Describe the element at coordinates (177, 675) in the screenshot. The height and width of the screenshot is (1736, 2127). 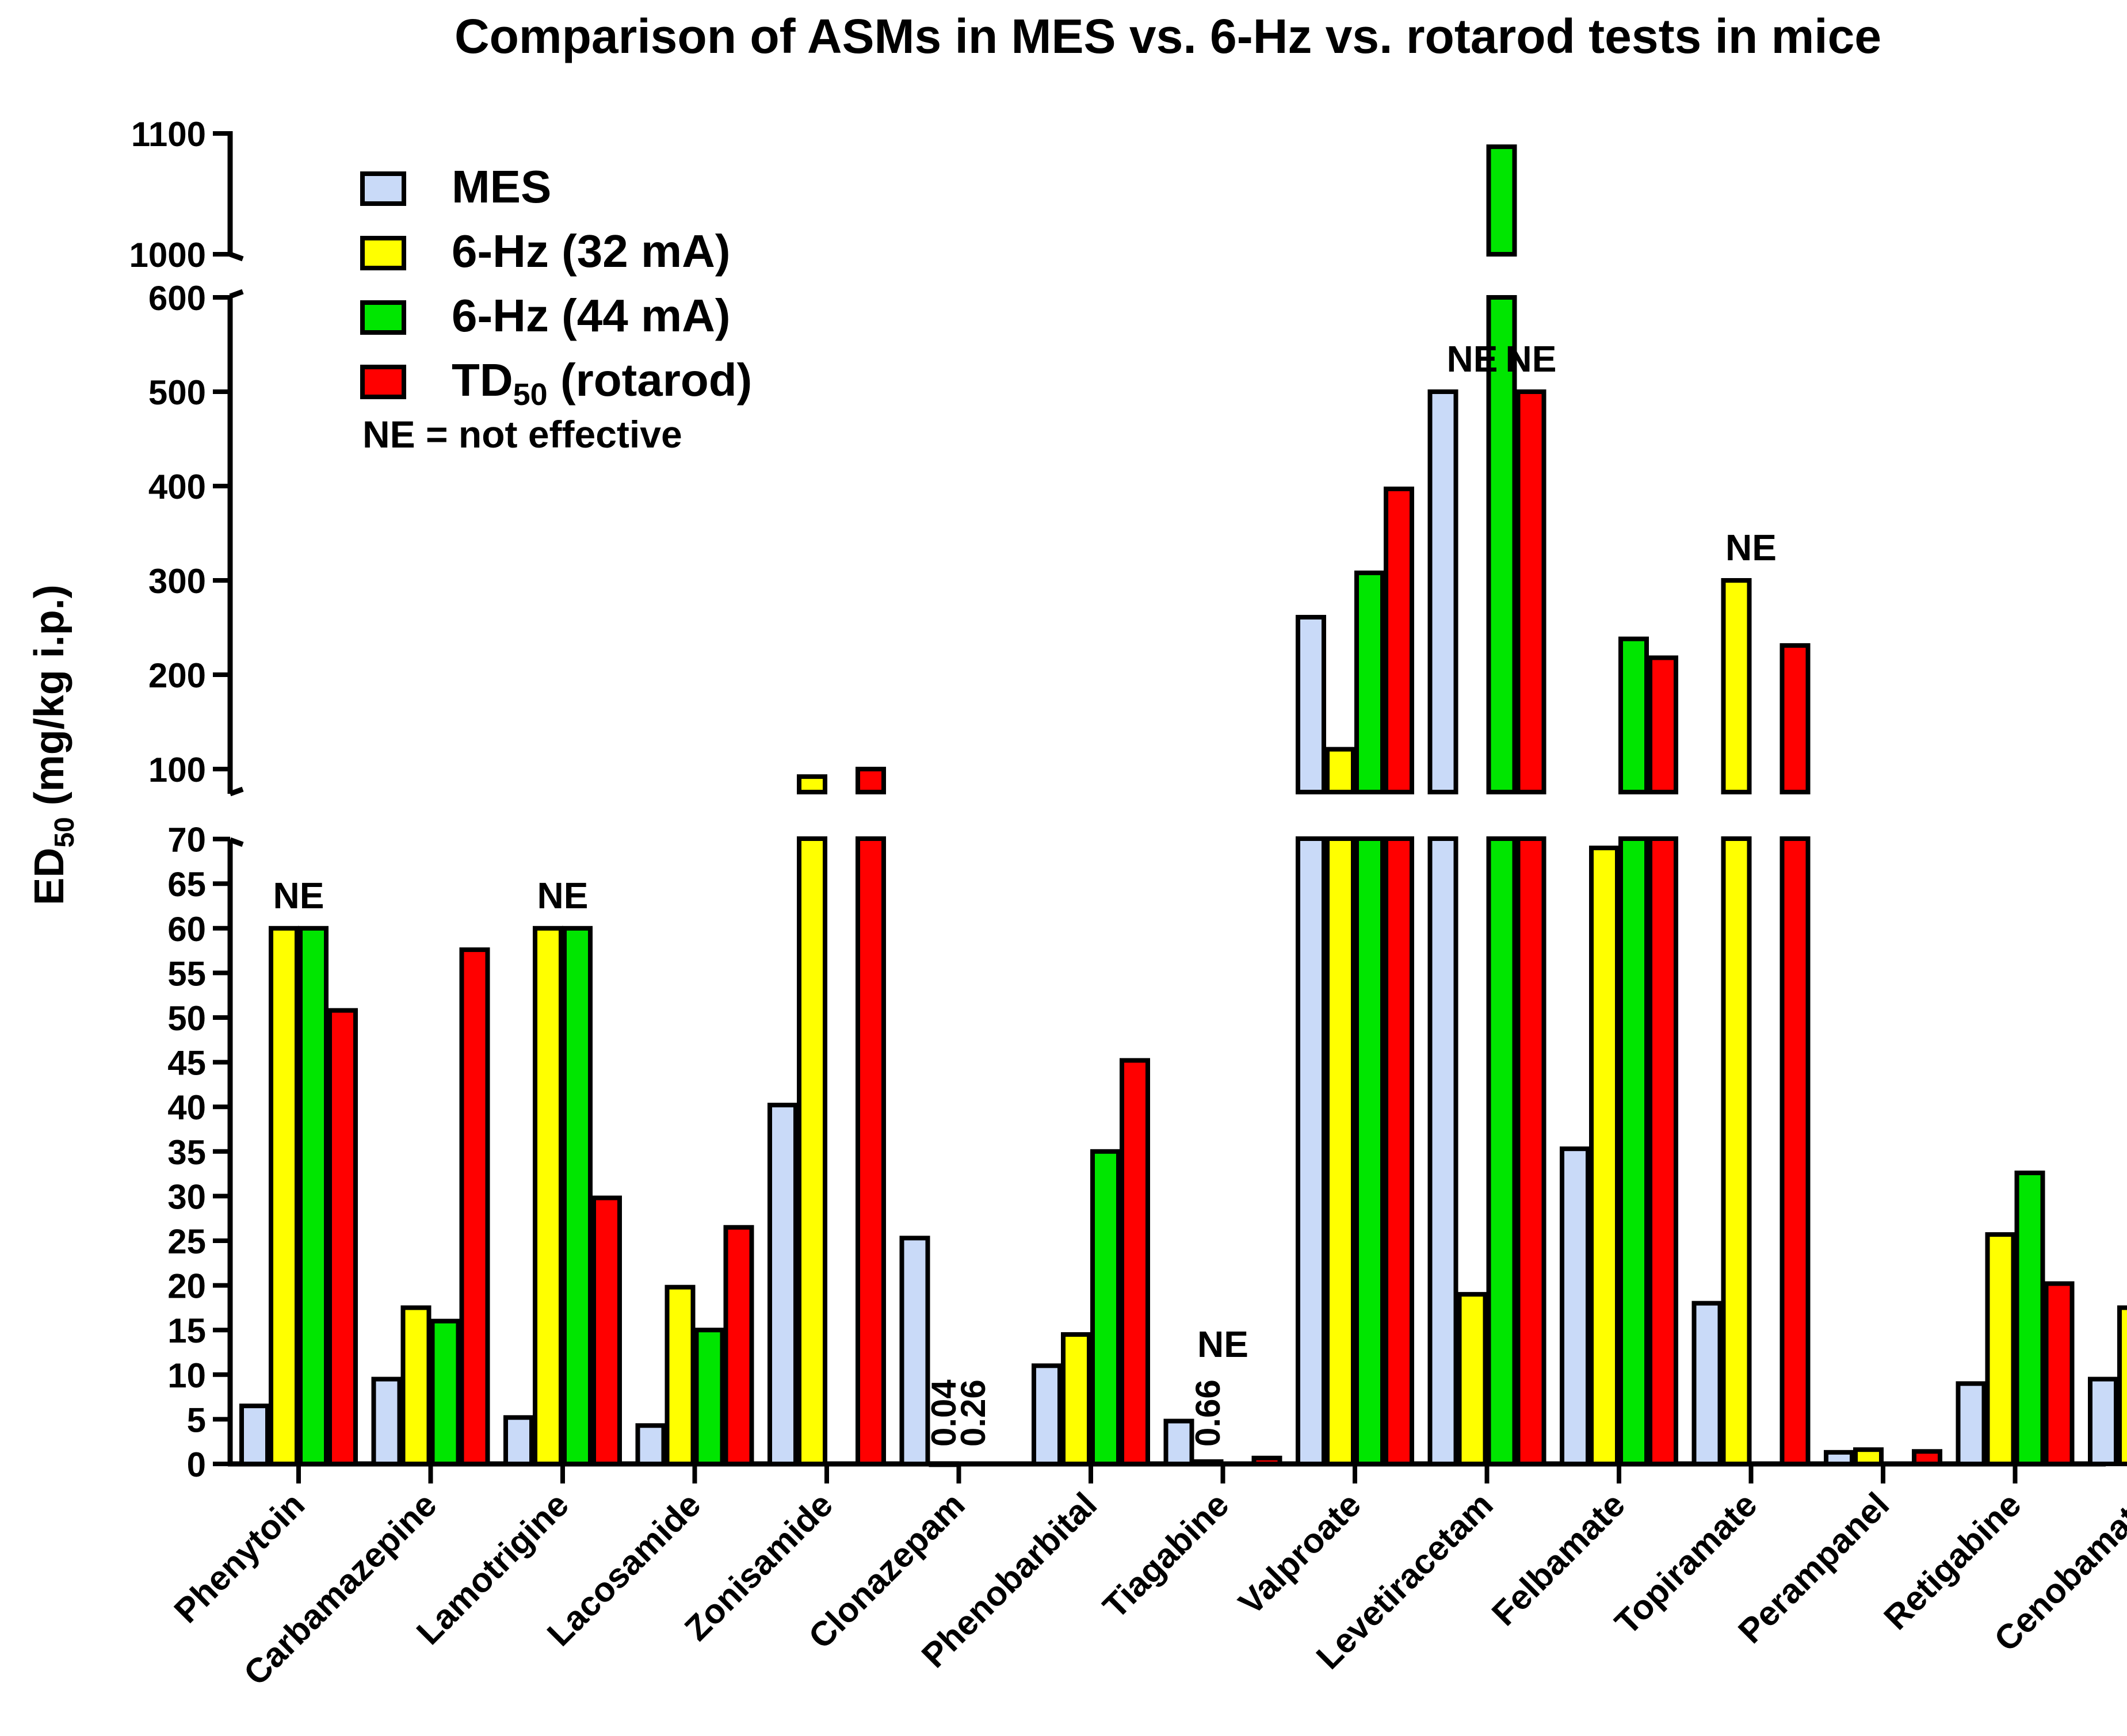
I see `y-tick-label: 200` at that location.